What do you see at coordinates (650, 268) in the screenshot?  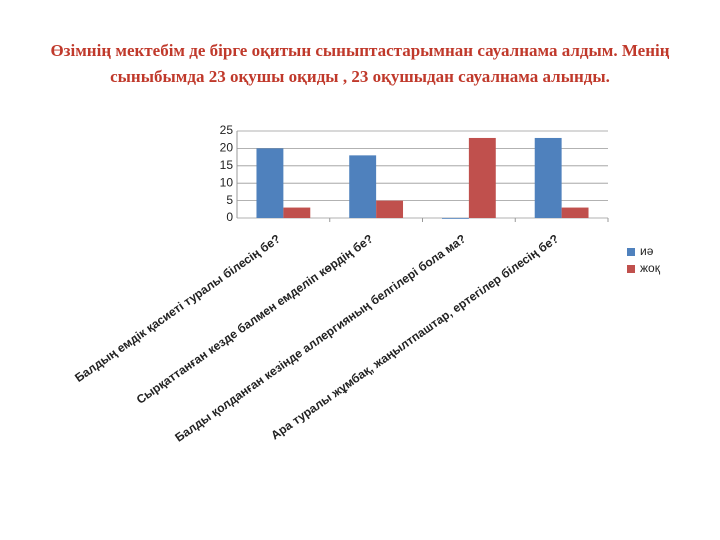 I see `legend-label: жоқ` at bounding box center [650, 268].